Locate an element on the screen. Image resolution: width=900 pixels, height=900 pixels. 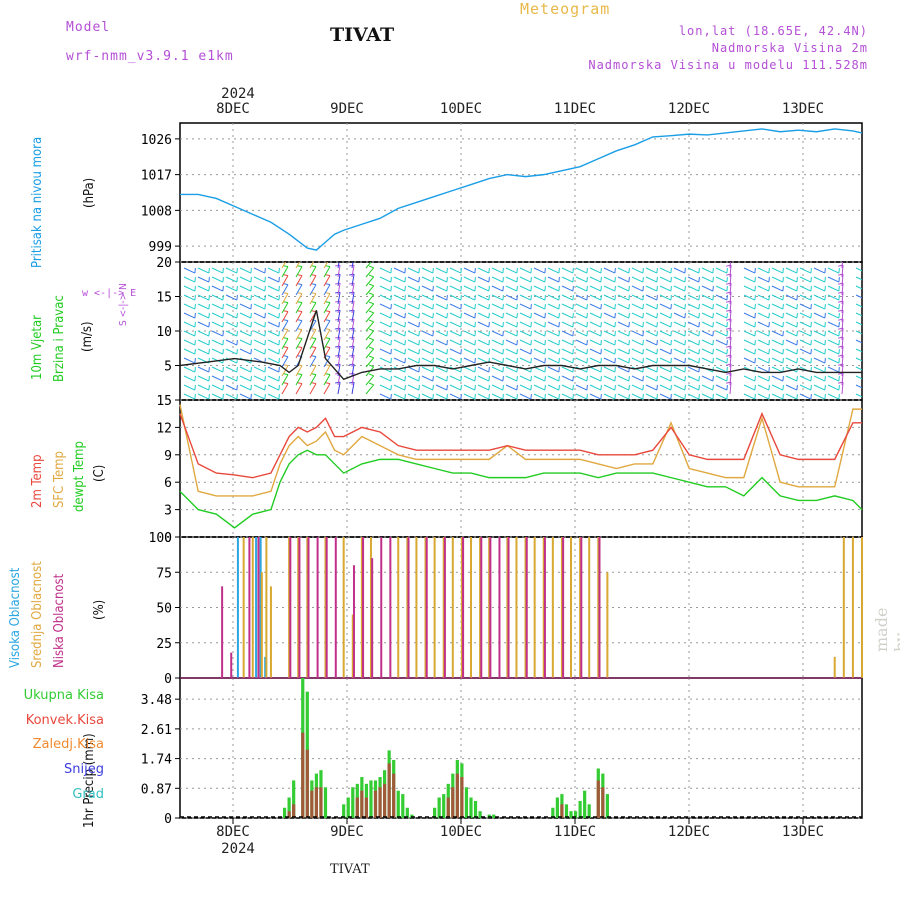
legend-snow: Snijeg is located at coordinates (84, 769).